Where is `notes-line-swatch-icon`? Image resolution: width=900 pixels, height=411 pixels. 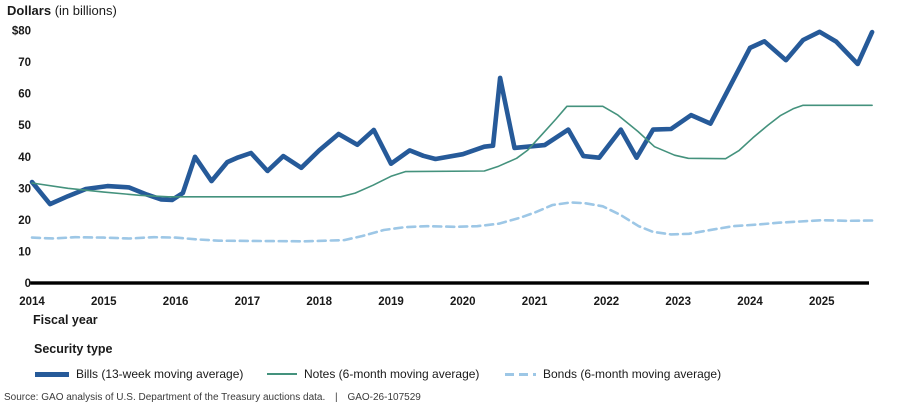 notes-line-swatch-icon is located at coordinates (282, 374).